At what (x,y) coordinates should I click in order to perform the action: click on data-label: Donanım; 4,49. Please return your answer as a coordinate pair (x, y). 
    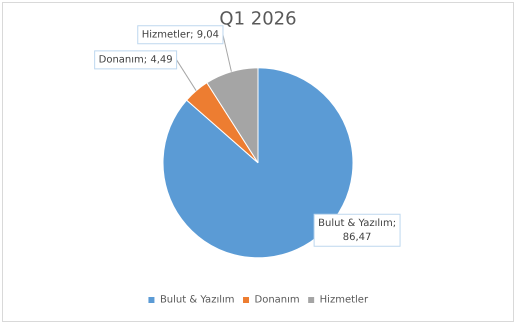
    Looking at the image, I should click on (135, 60).